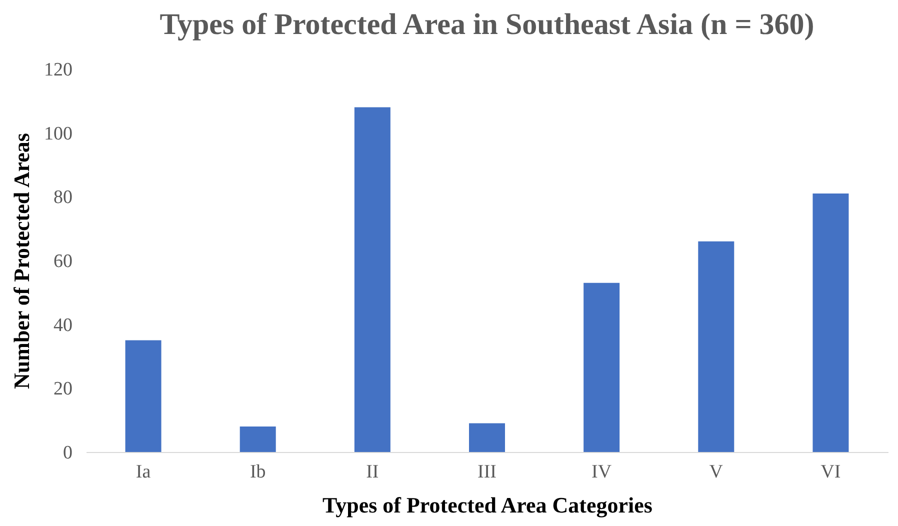 Image resolution: width=898 pixels, height=526 pixels. I want to click on y-tick-label: 20, so click(63, 389).